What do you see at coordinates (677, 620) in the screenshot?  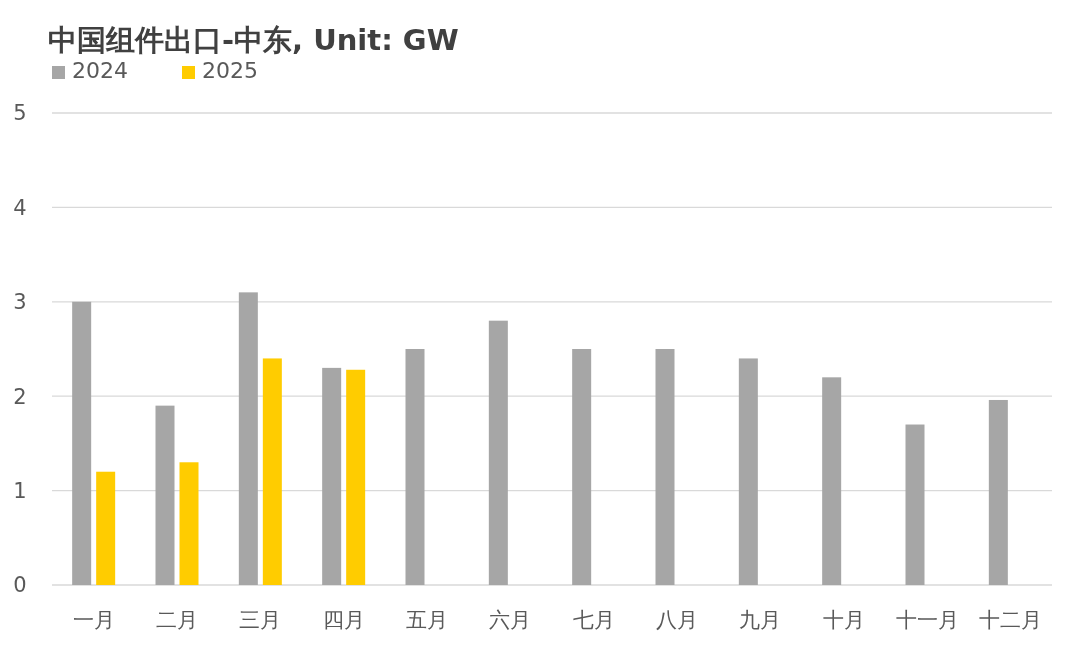 I see `x-tick-label: 八月` at bounding box center [677, 620].